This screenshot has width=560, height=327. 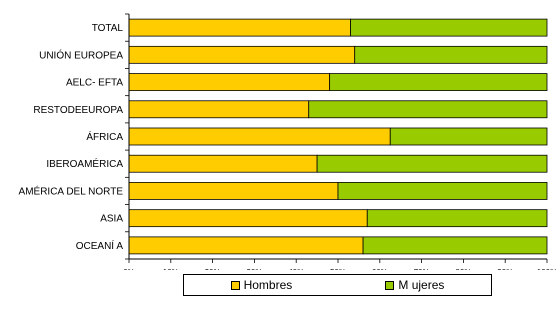 What do you see at coordinates (94, 83) in the screenshot?
I see `category-label-3: AELC- EFTA` at bounding box center [94, 83].